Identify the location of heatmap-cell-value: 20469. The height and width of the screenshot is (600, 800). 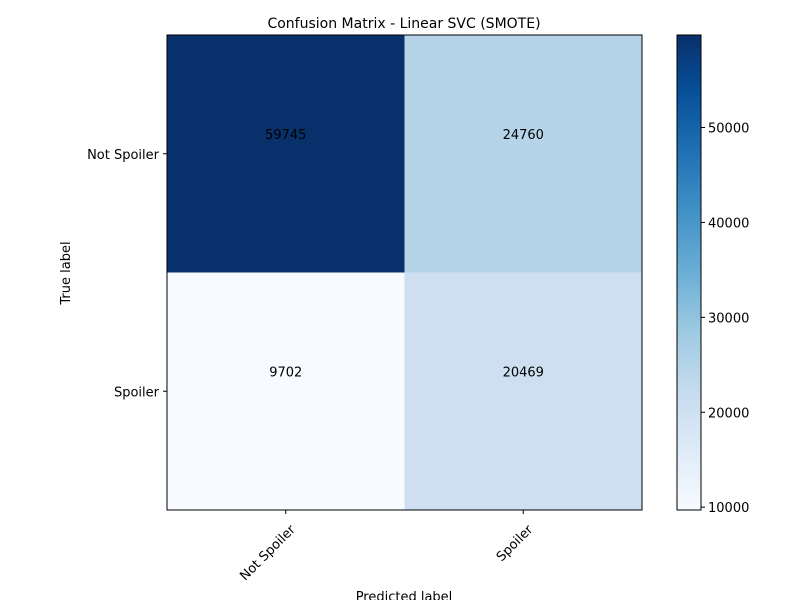
(523, 372).